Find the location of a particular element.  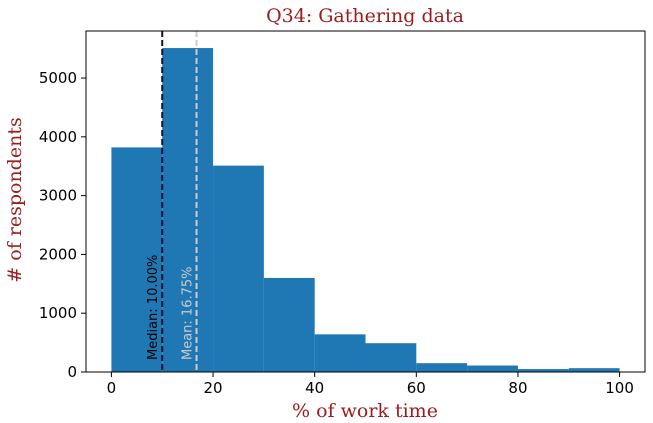

y-tick-label: 1000 is located at coordinates (58, 313).